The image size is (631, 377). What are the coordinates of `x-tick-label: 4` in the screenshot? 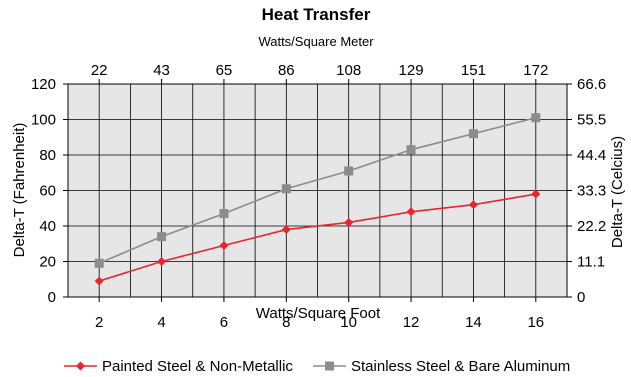 It's located at (161, 322).